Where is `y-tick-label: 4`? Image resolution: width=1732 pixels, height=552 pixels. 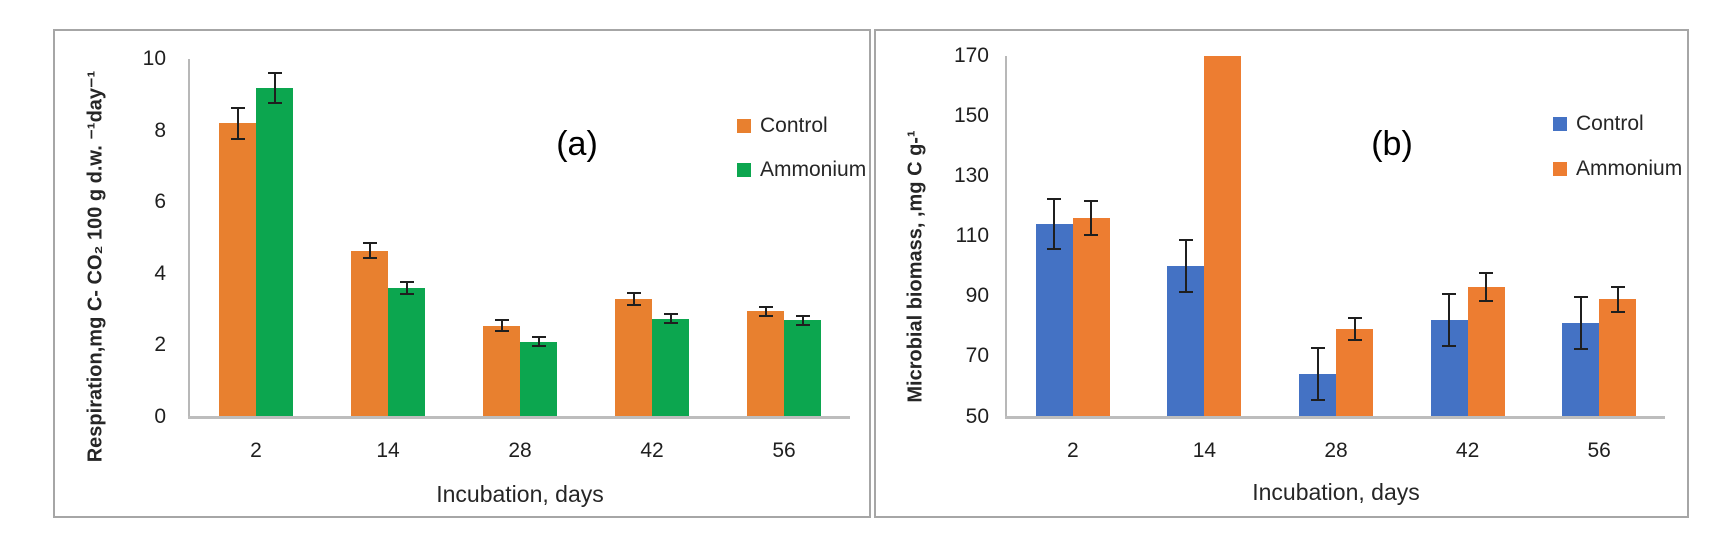
y-tick-label: 4 is located at coordinates (160, 273).